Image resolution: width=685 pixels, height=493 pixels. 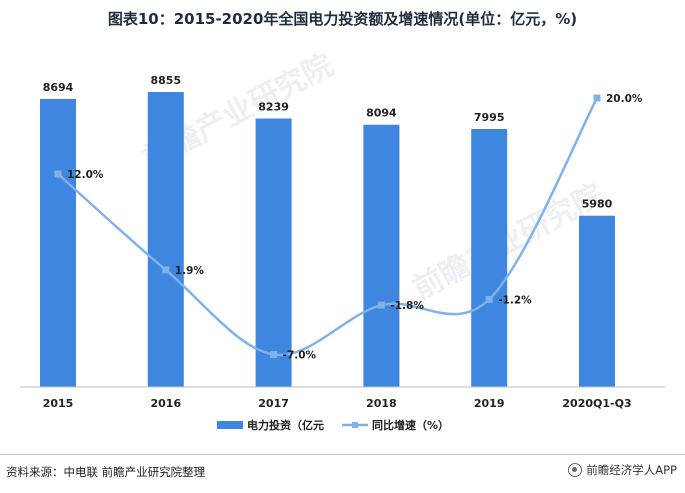 I want to click on legend-line-label: 同比增速（%）, so click(x=410, y=425).